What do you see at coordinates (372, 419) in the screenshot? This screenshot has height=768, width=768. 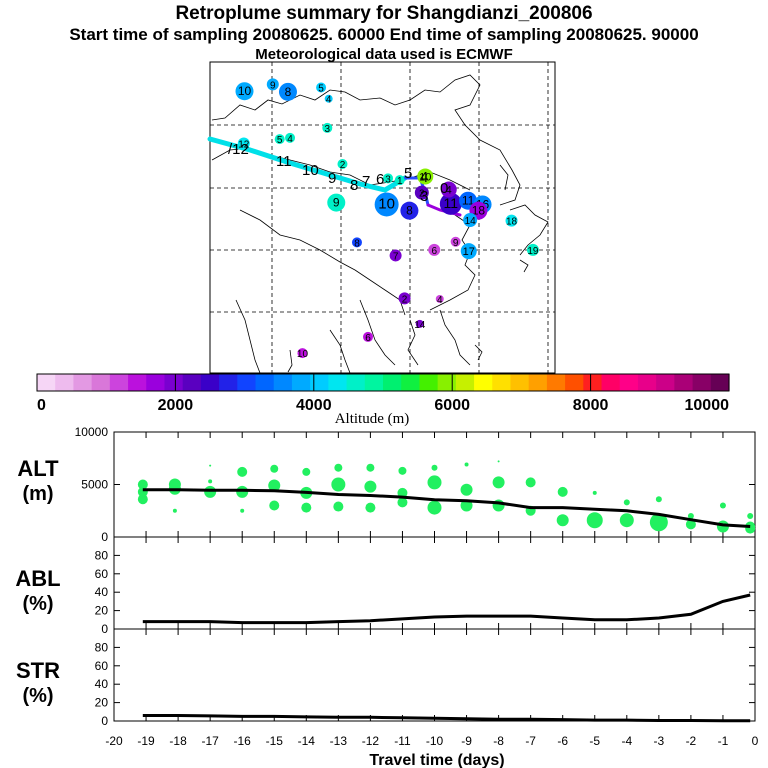 I see `colorbar-label: Altitude (m)` at bounding box center [372, 419].